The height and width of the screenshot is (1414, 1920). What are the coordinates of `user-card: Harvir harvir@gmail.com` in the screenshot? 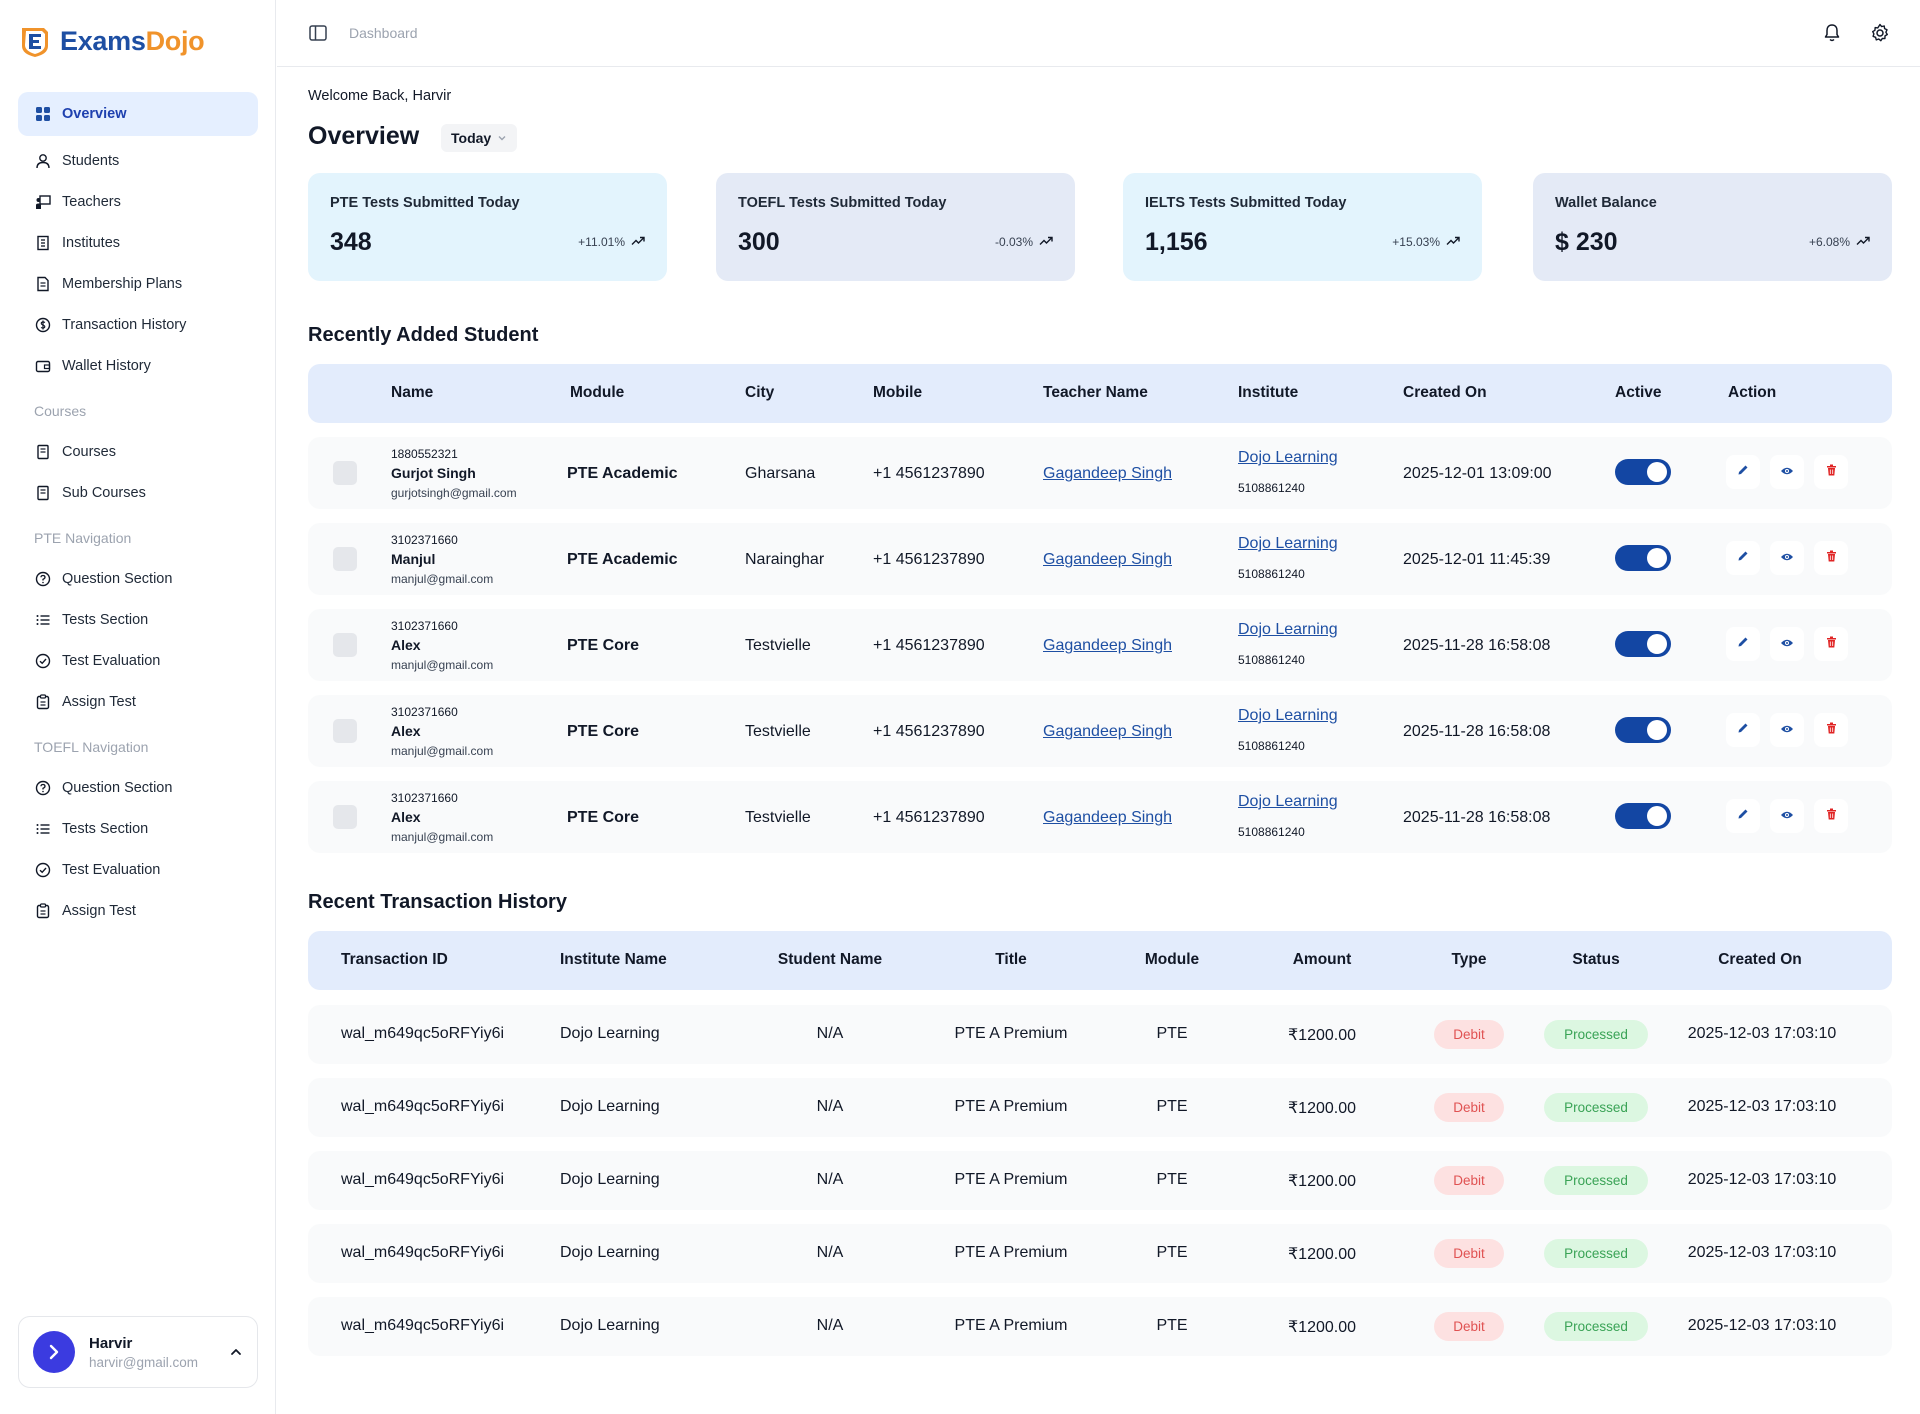 It's located at (138, 1352).